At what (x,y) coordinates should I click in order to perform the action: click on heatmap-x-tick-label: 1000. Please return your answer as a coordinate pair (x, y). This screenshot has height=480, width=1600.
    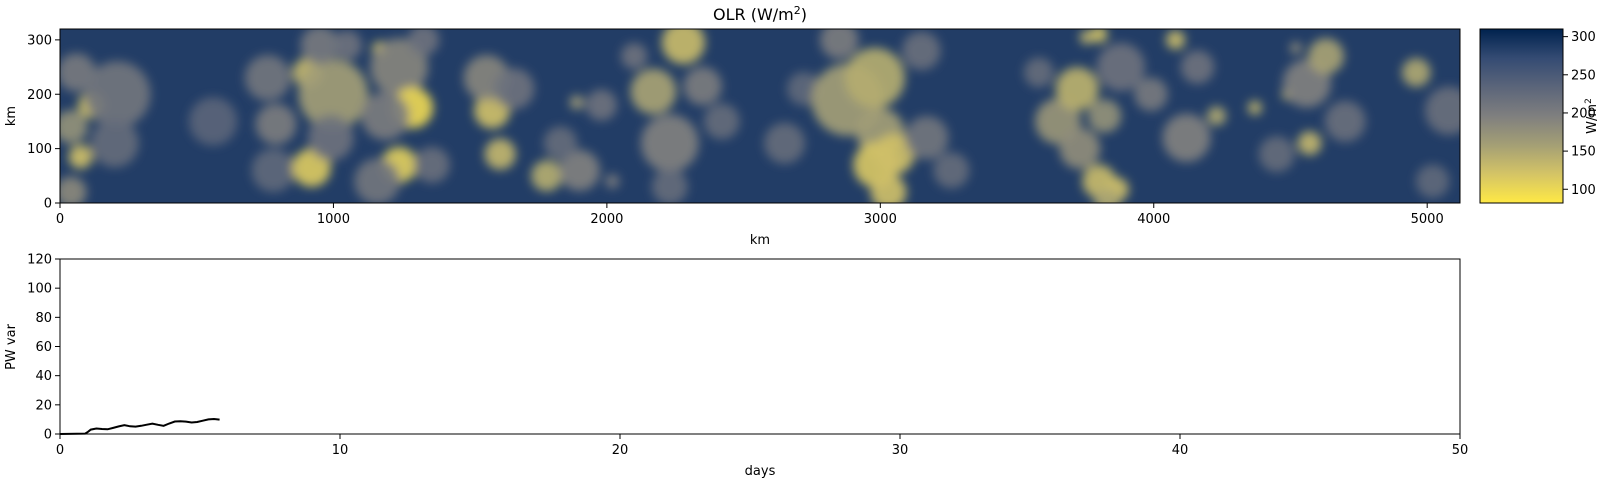
    Looking at the image, I should click on (333, 219).